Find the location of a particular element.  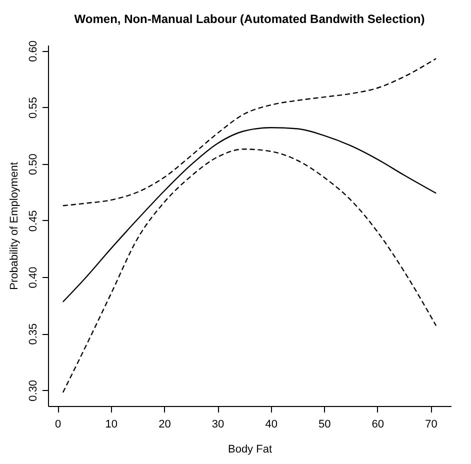

x-tick-label: 60 is located at coordinates (378, 424).